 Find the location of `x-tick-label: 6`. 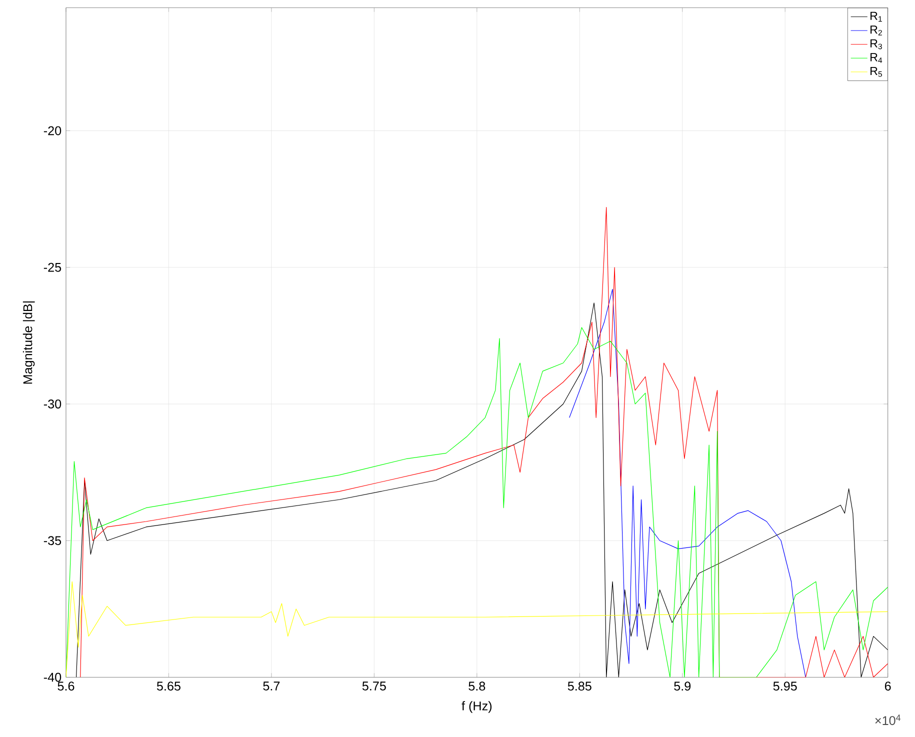

x-tick-label: 6 is located at coordinates (887, 685).